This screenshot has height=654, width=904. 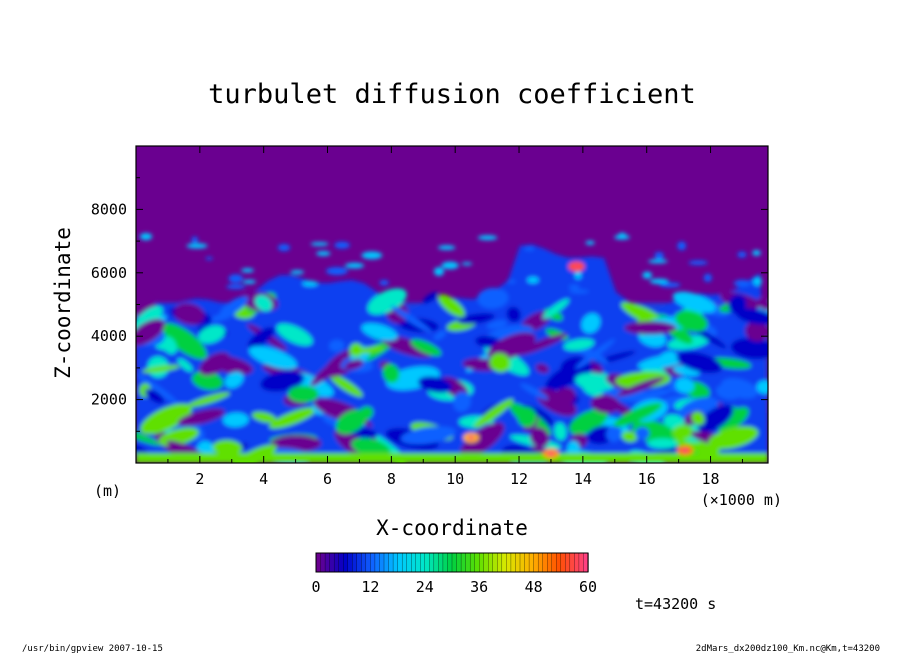 I want to click on hotspot-core, so click(x=685, y=450).